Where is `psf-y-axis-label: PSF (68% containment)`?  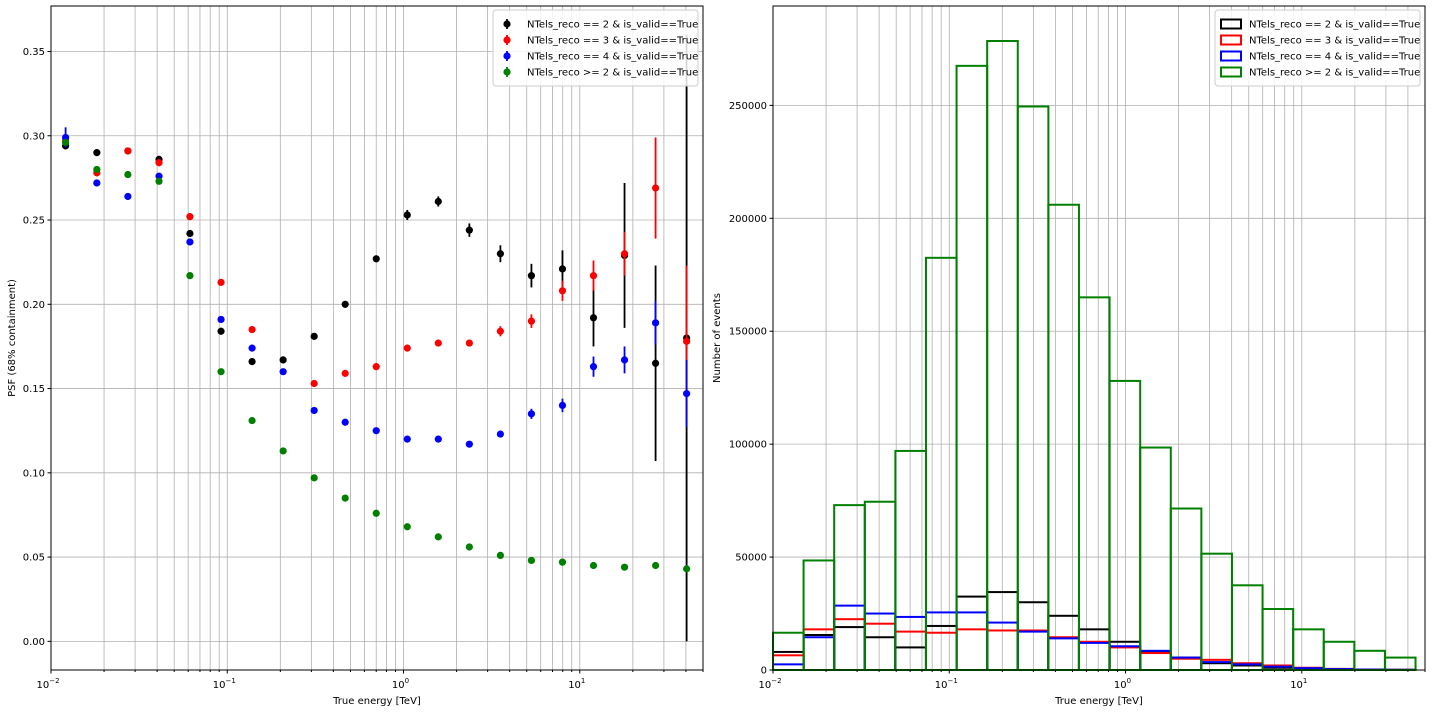 psf-y-axis-label: PSF (68% containment) is located at coordinates (12, 338).